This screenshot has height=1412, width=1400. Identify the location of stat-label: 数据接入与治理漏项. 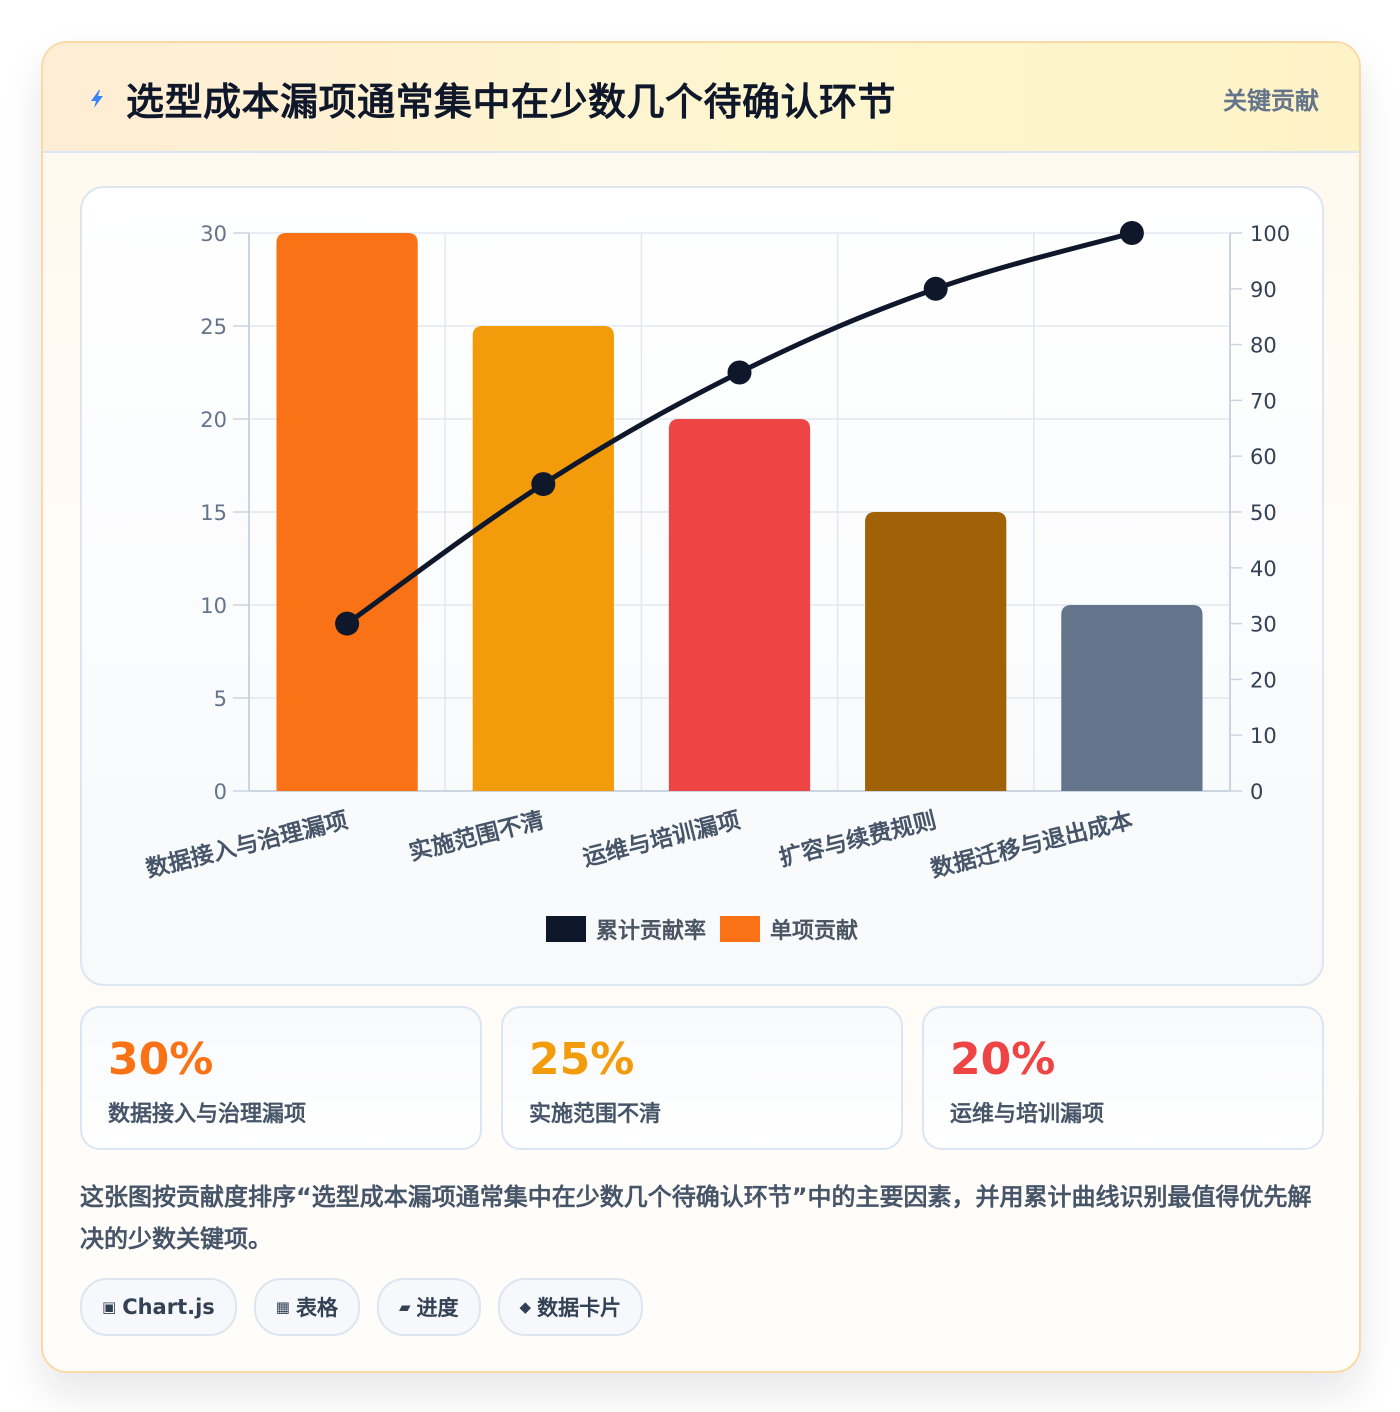
(207, 1114).